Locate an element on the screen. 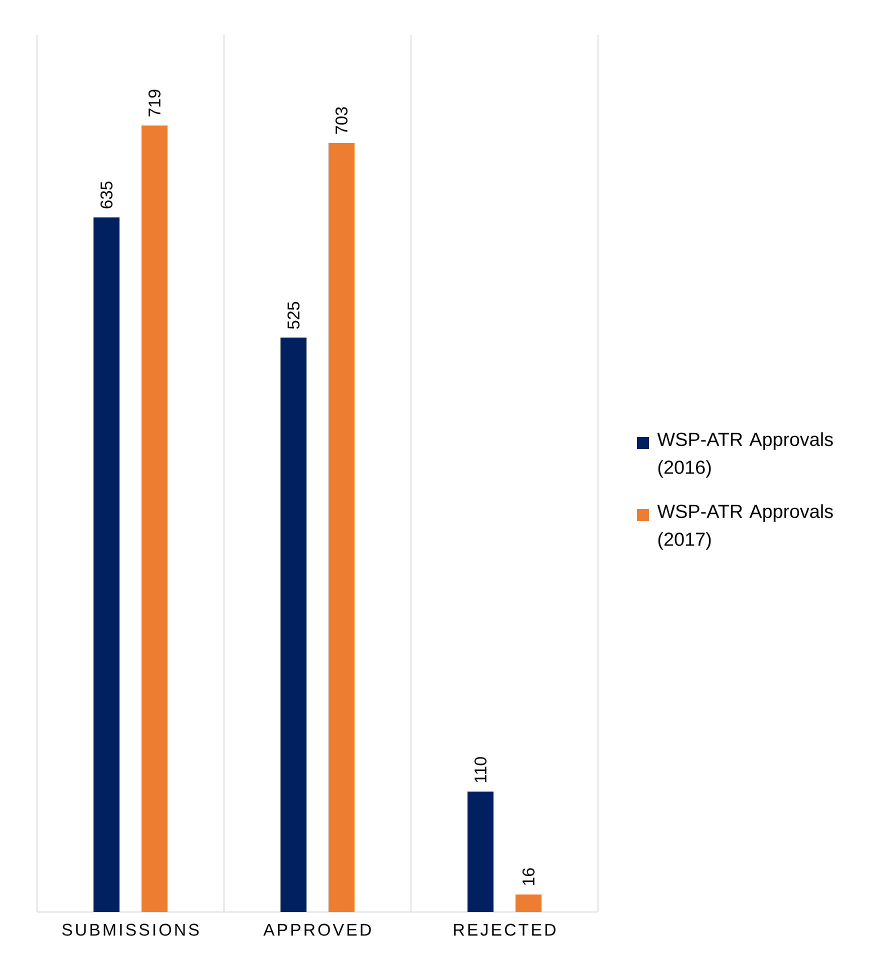  data-label: 719 is located at coordinates (154, 103).